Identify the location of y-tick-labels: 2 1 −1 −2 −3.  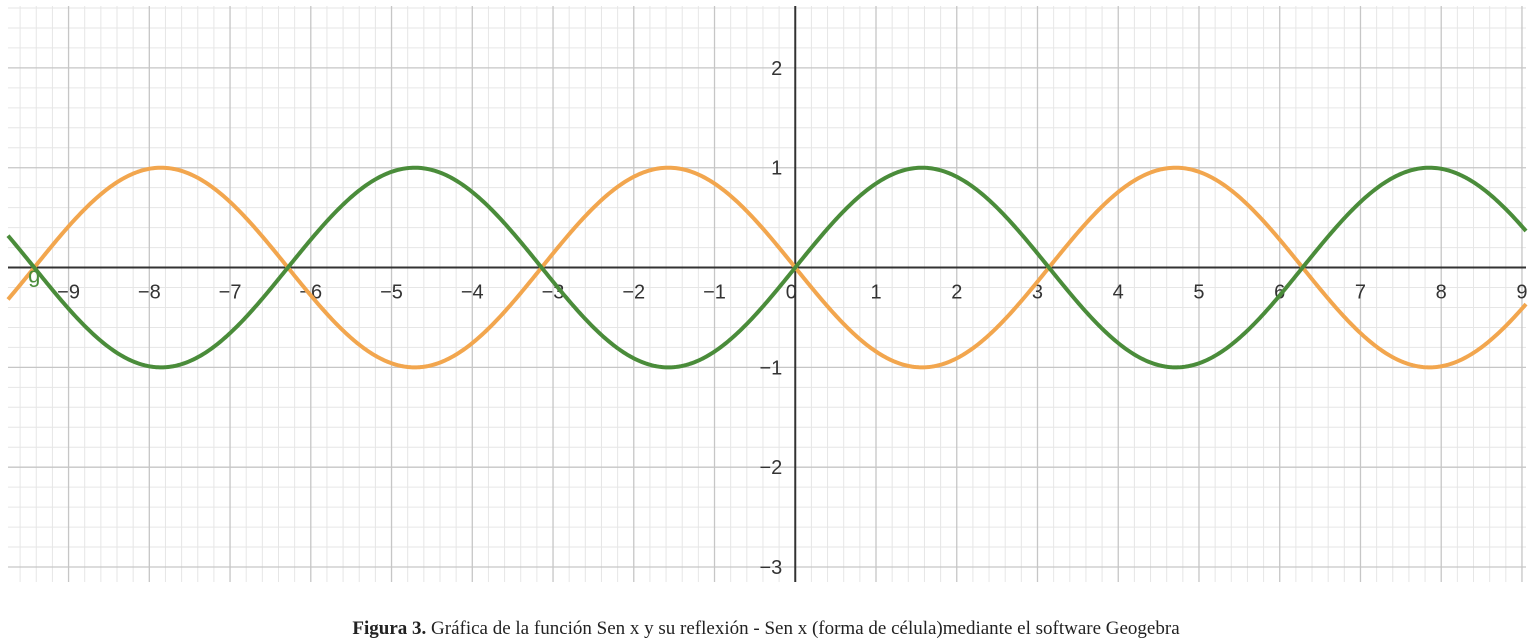
(770, 318).